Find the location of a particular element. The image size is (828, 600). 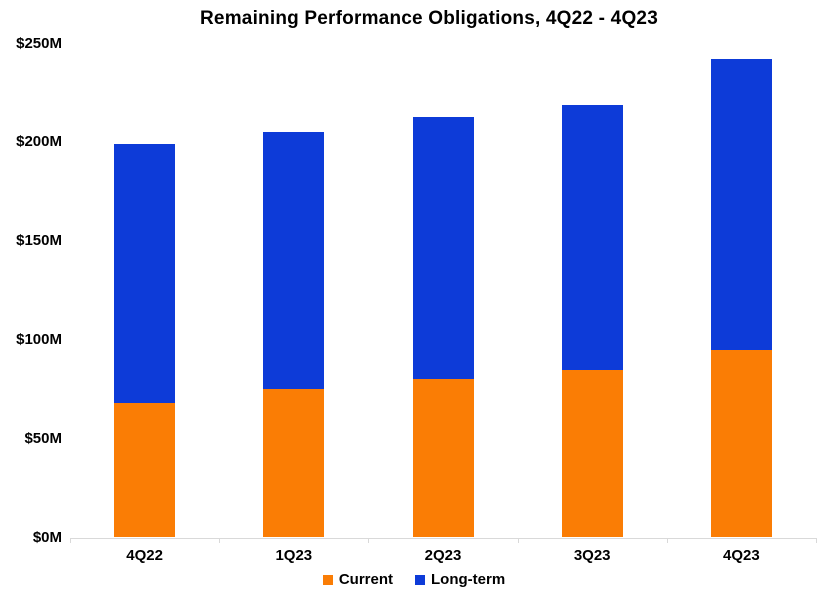

legend: Current Long-term is located at coordinates (414, 579).